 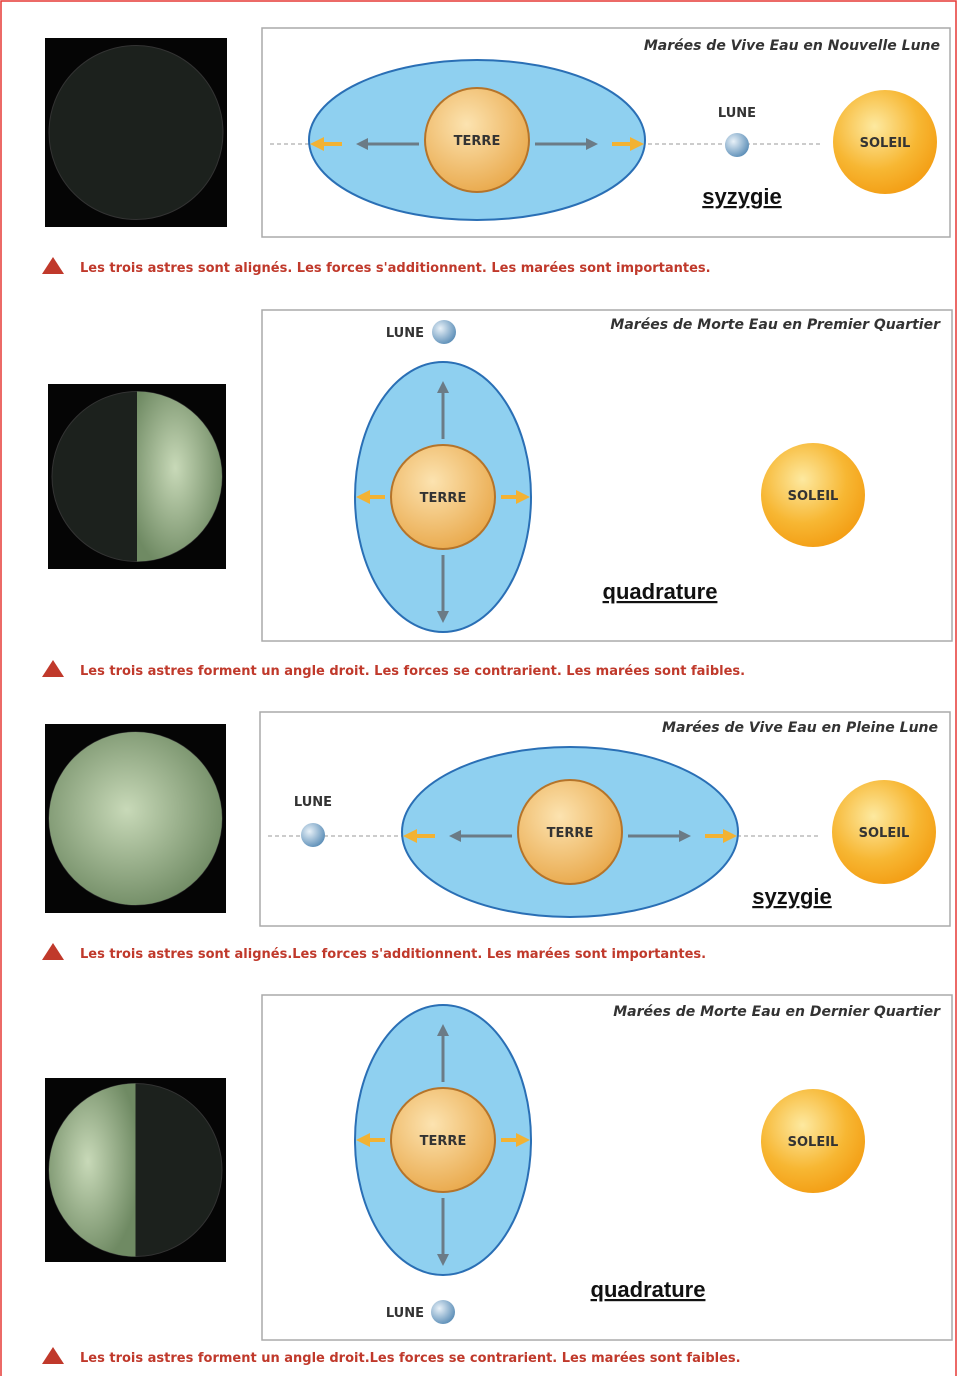 What do you see at coordinates (777, 1012) in the screenshot?
I see `panel-title: Marées de Morte Eau en Dernier Quartier` at bounding box center [777, 1012].